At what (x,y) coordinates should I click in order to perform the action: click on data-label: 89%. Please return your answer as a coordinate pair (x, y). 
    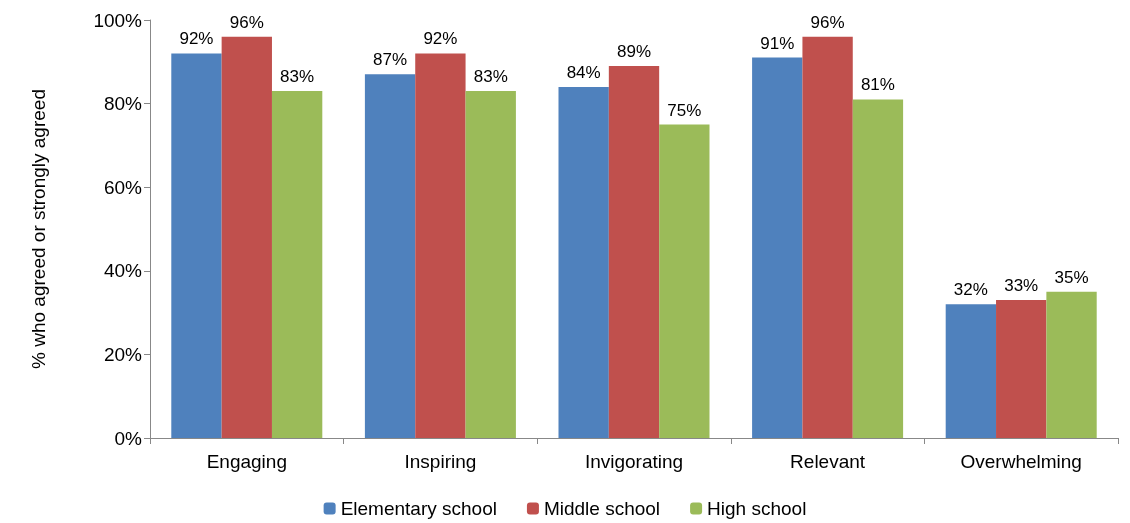
    Looking at the image, I should click on (634, 51).